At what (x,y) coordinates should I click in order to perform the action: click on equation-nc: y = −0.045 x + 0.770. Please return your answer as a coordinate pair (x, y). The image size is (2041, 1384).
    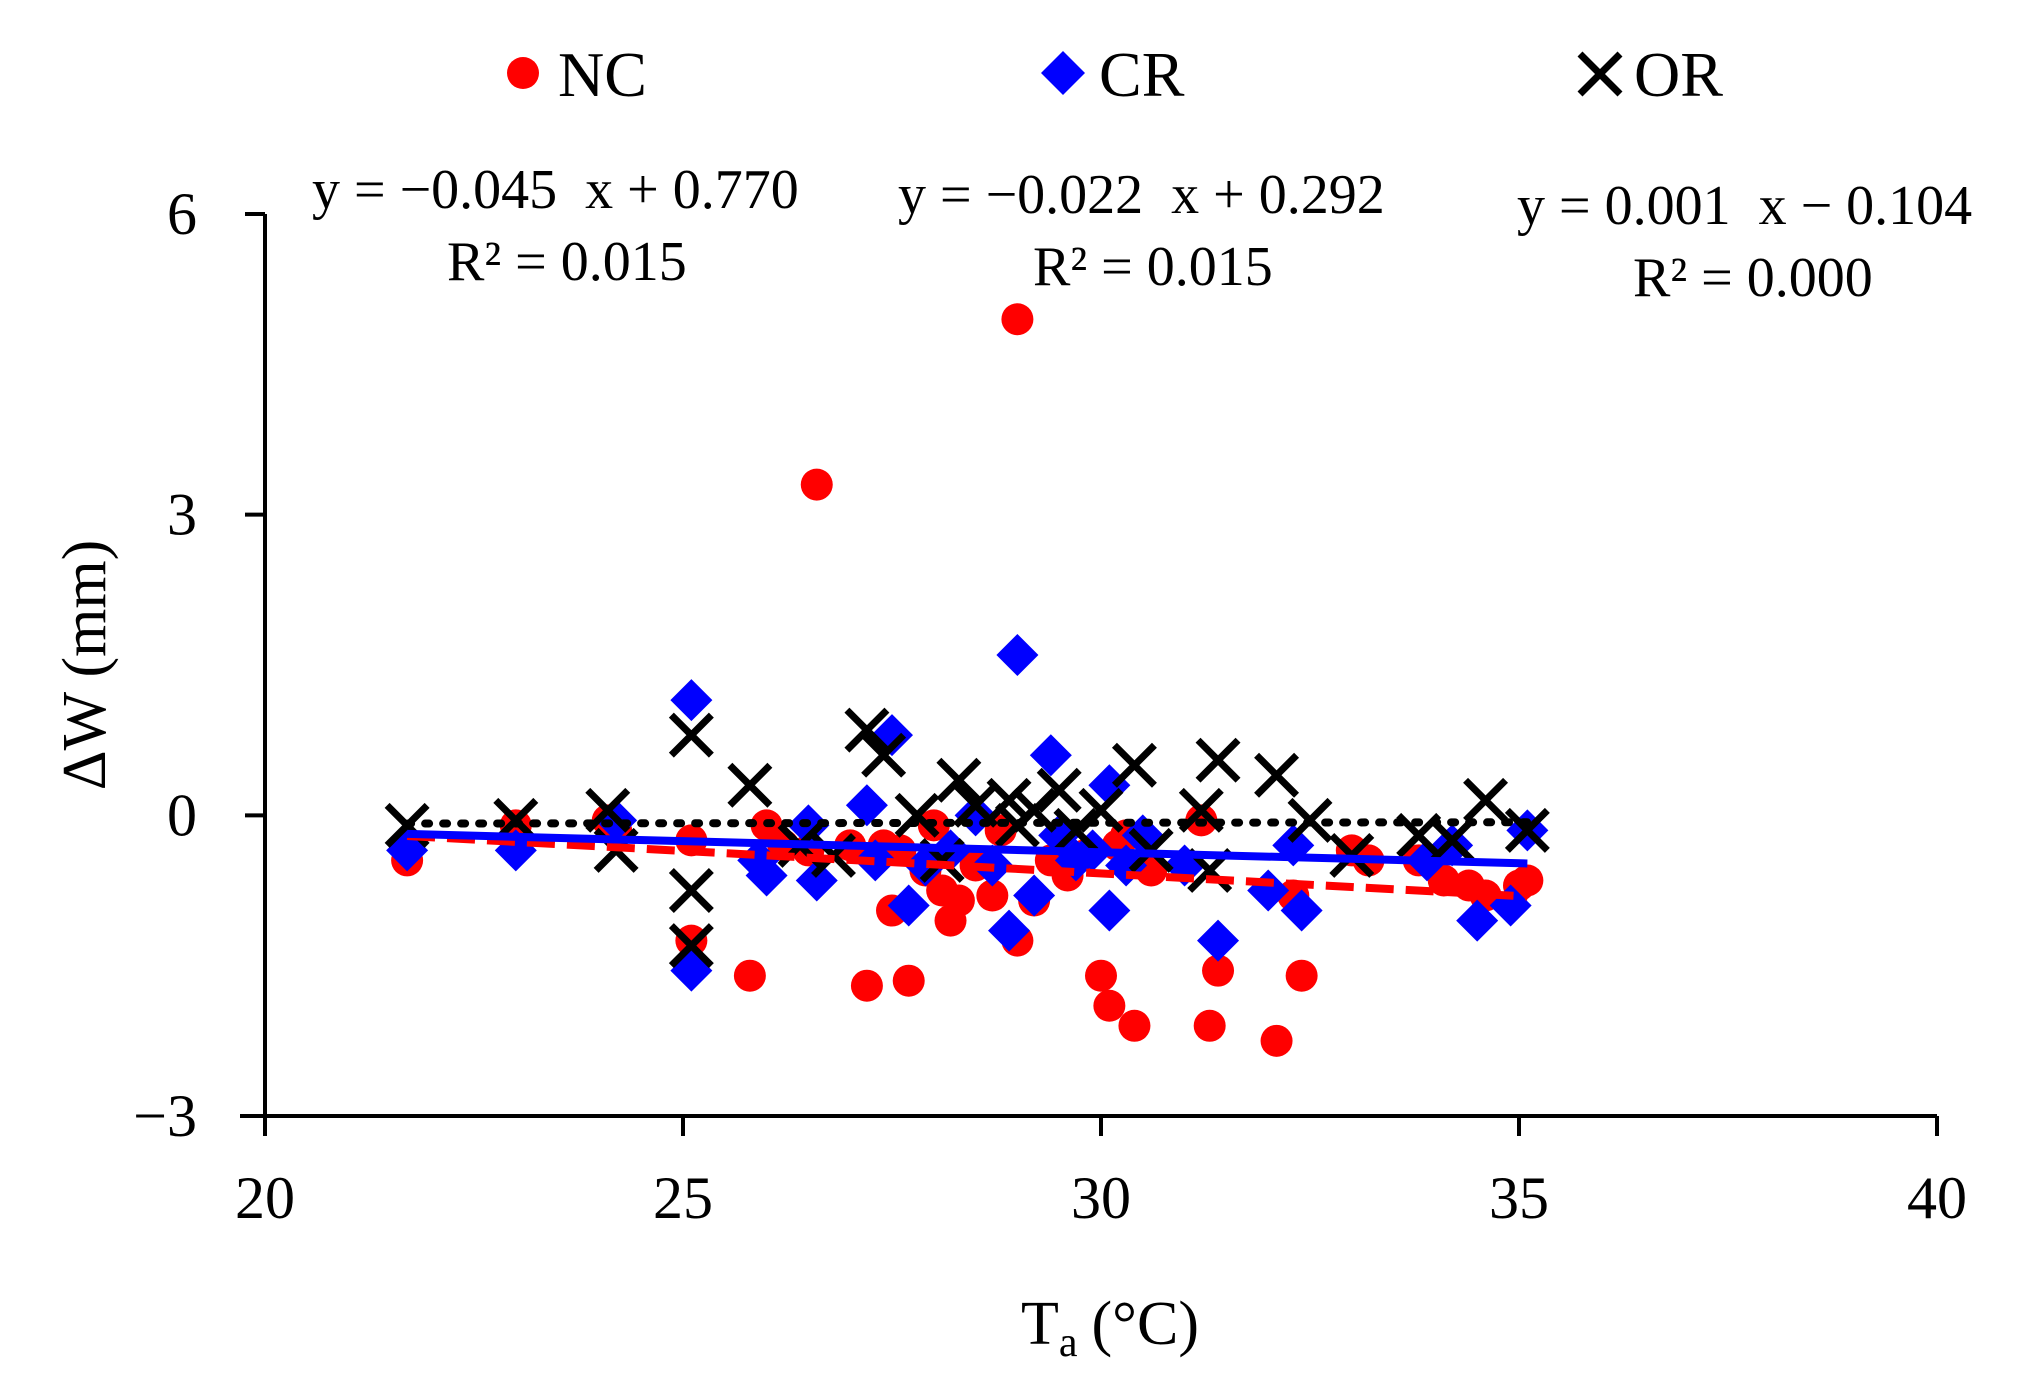
    Looking at the image, I should click on (555, 190).